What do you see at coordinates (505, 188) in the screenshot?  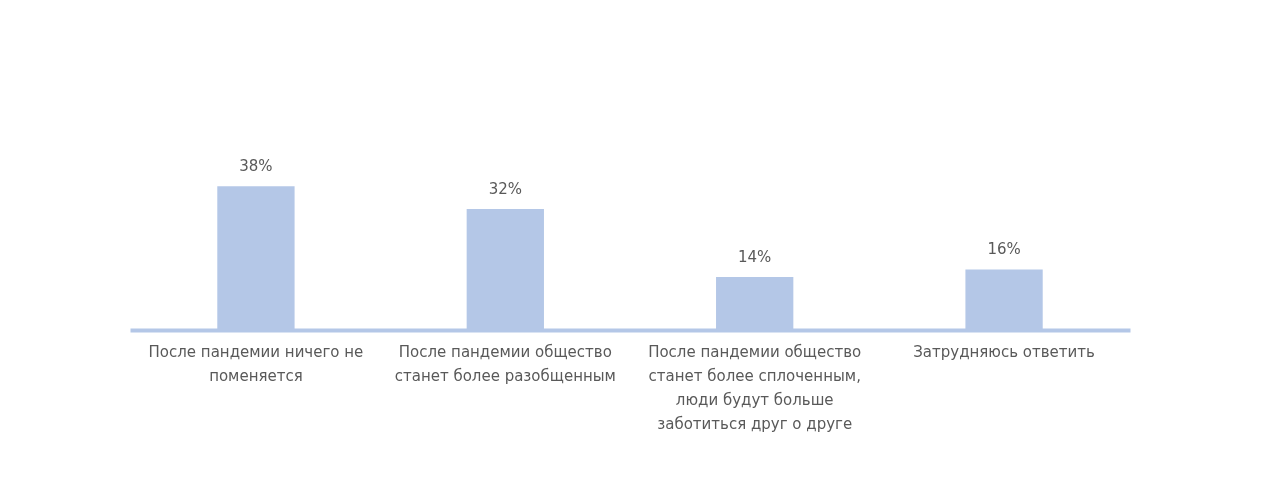 I see `data-label: 32%` at bounding box center [505, 188].